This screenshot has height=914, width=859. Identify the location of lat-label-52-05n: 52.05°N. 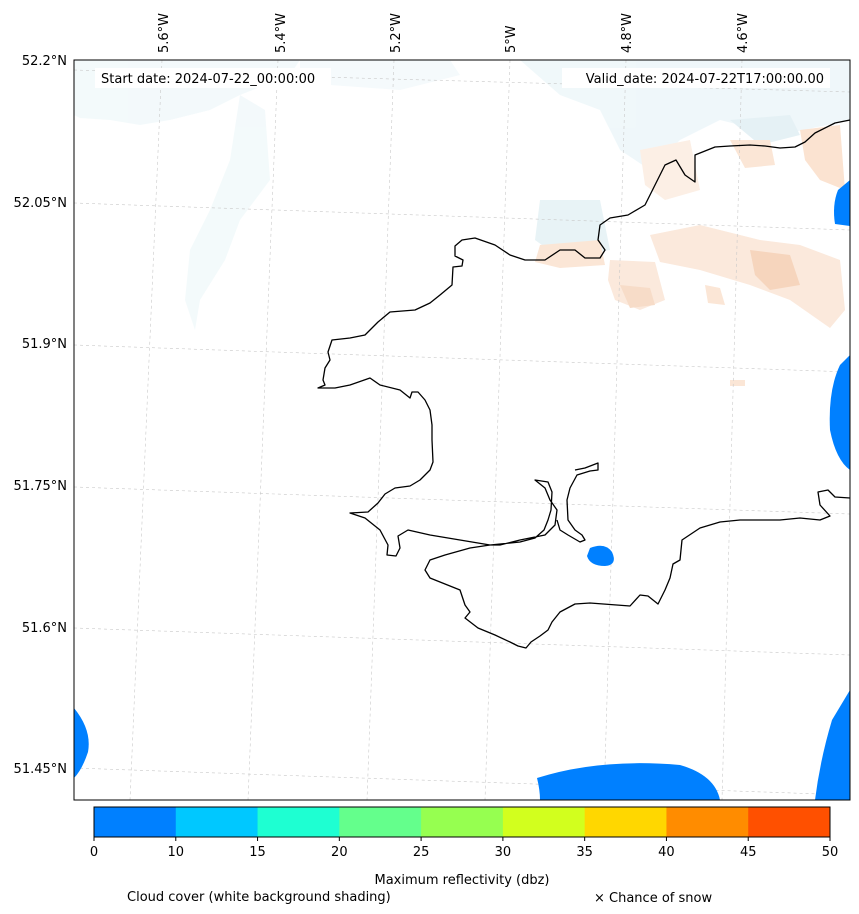
(40, 203).